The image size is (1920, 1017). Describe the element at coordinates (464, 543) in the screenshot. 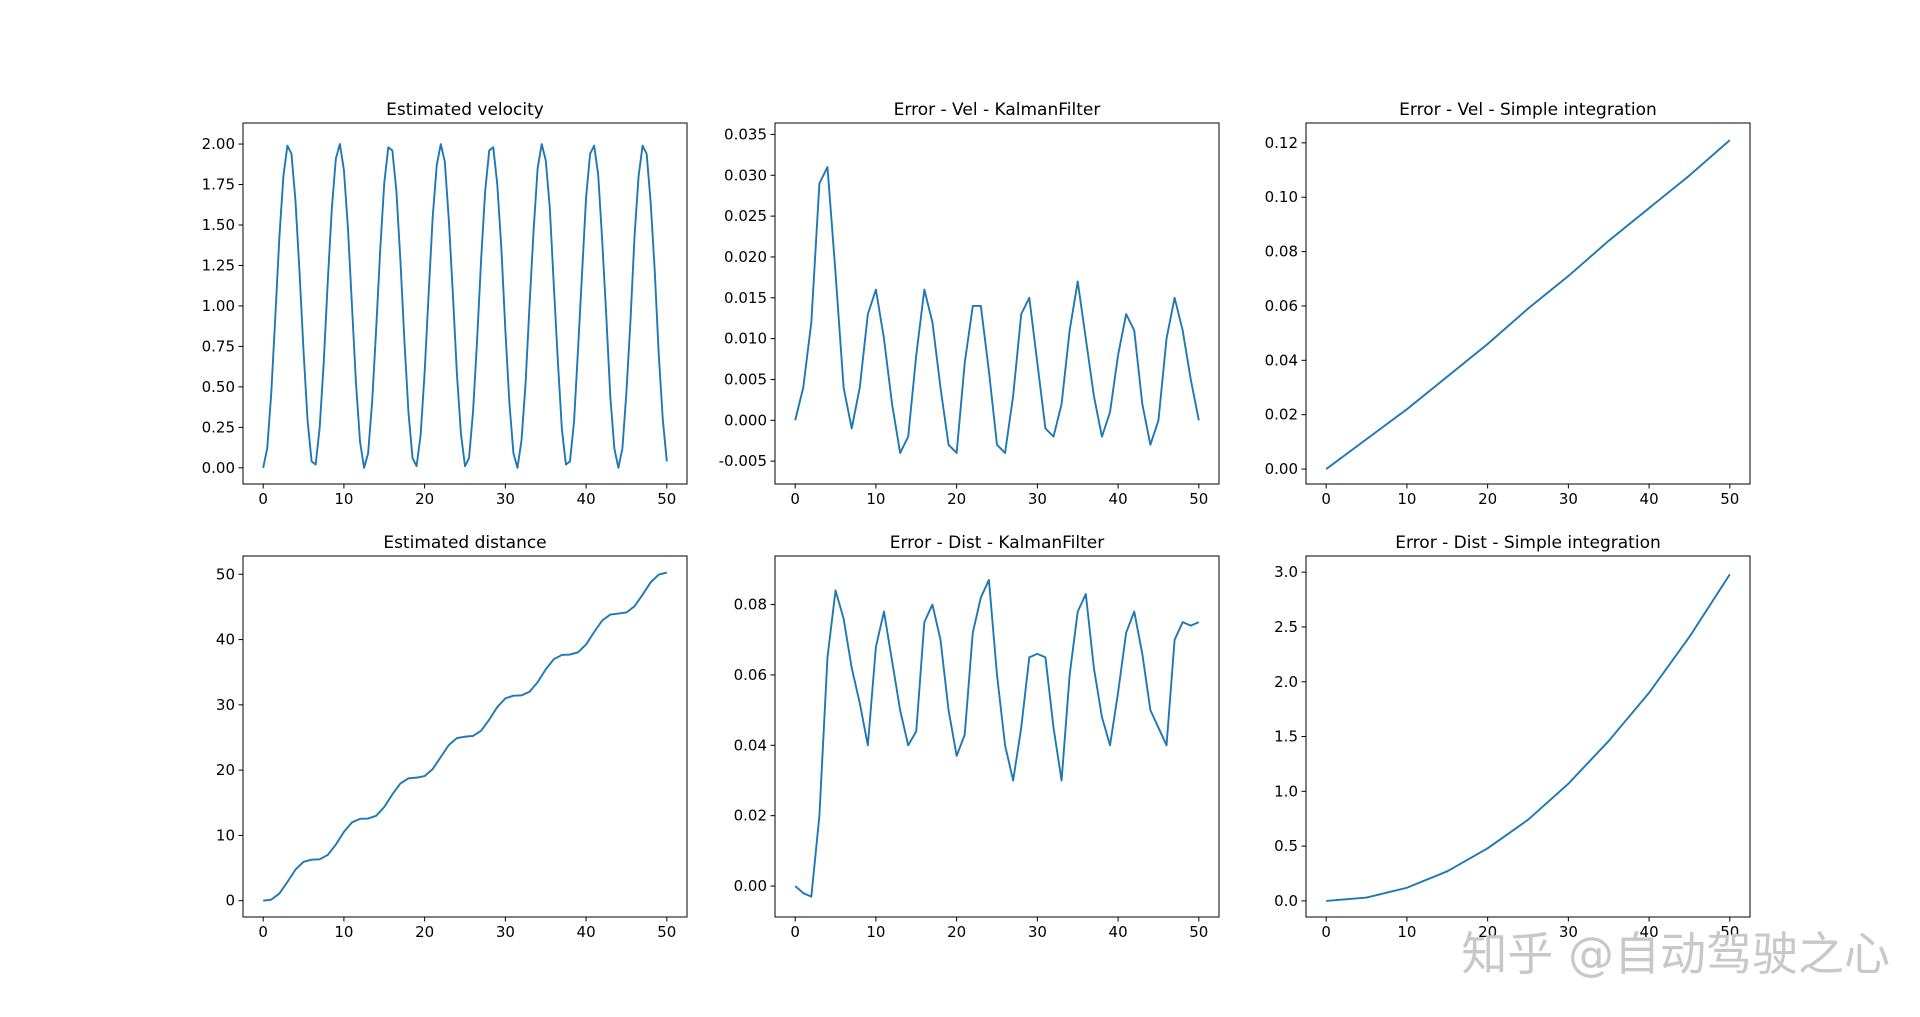

I see `subplot-title: Estimated distance` at that location.